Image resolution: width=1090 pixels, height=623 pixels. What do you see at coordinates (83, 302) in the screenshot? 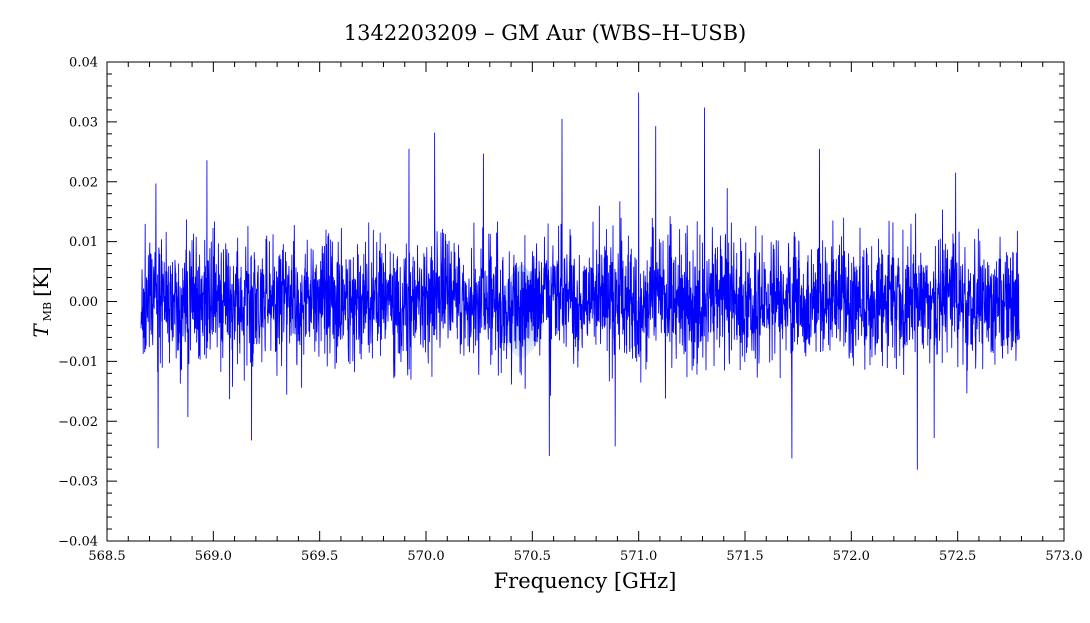
I see `y-tick-label: 0.00` at bounding box center [83, 302].